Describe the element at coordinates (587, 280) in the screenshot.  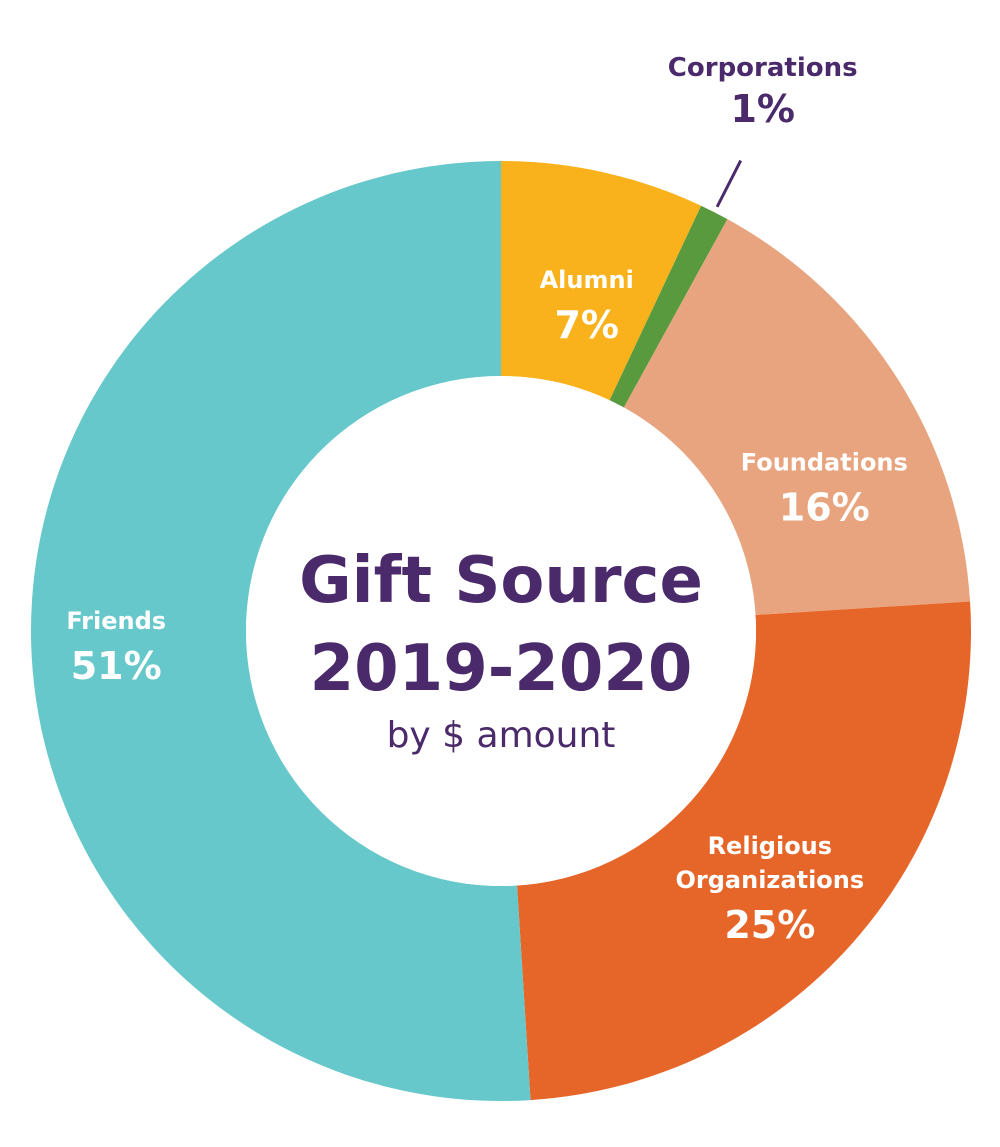
I see `slice-label-alumni: Alumni` at that location.